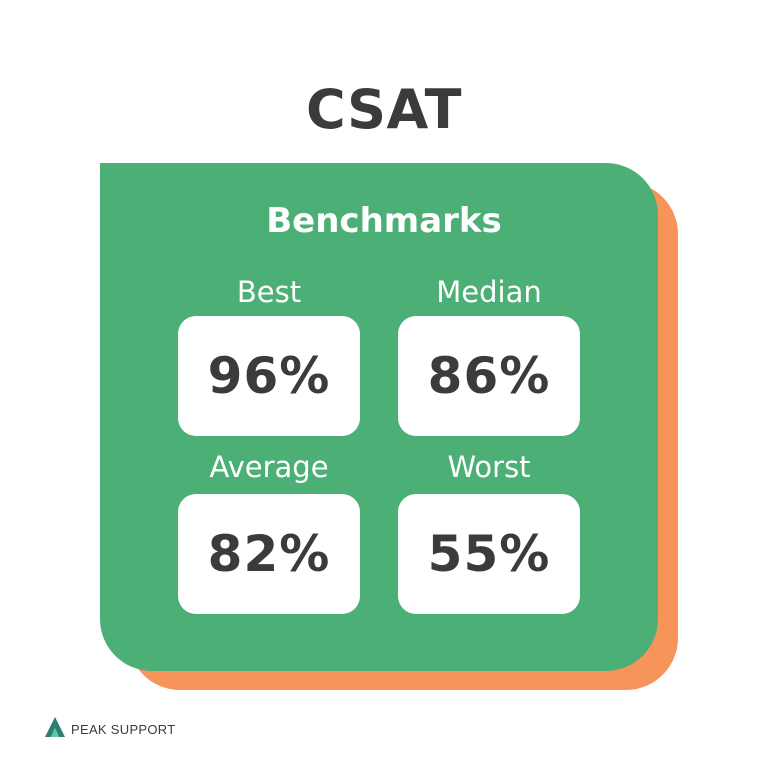  I want to click on metric-value-average: 82%, so click(269, 554).